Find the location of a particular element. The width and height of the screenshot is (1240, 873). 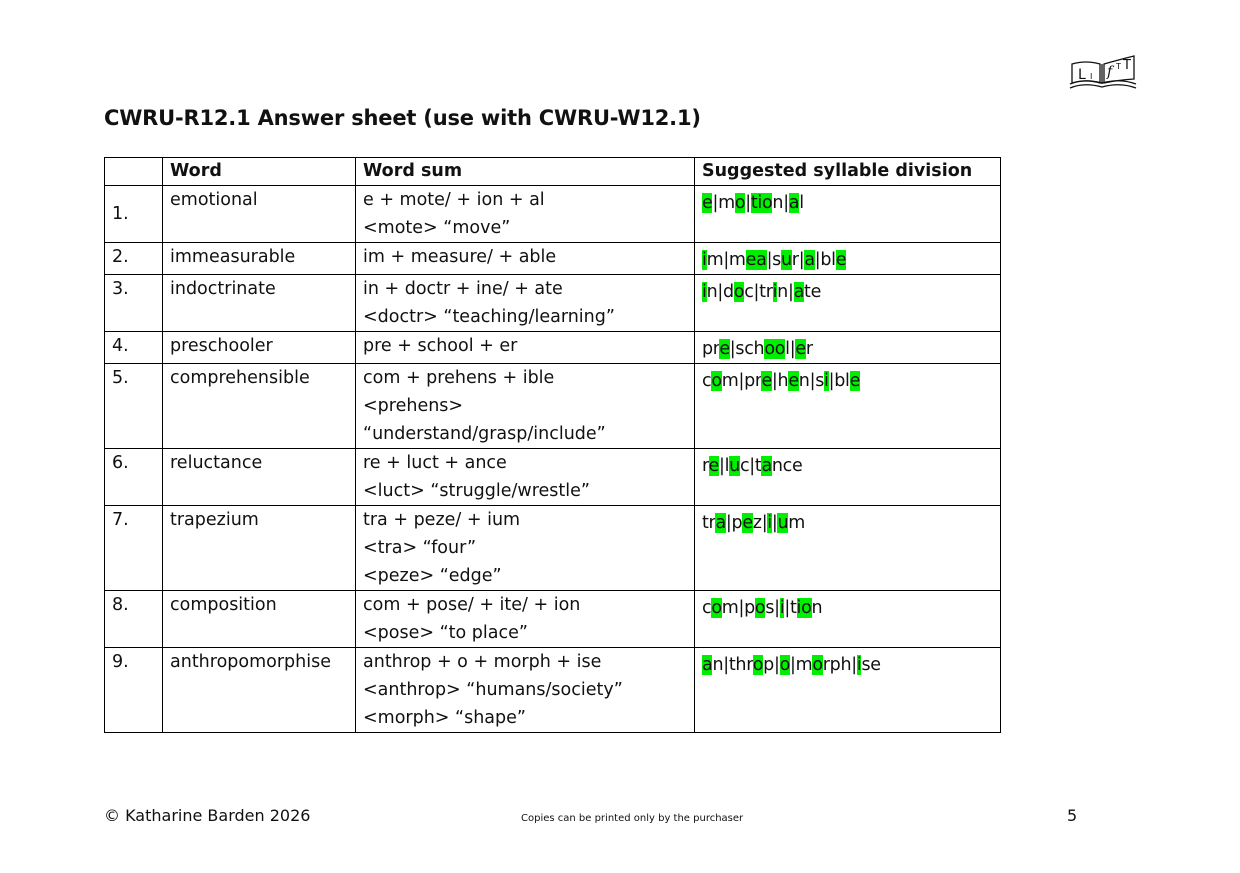

row-number: 6. is located at coordinates (133, 477).